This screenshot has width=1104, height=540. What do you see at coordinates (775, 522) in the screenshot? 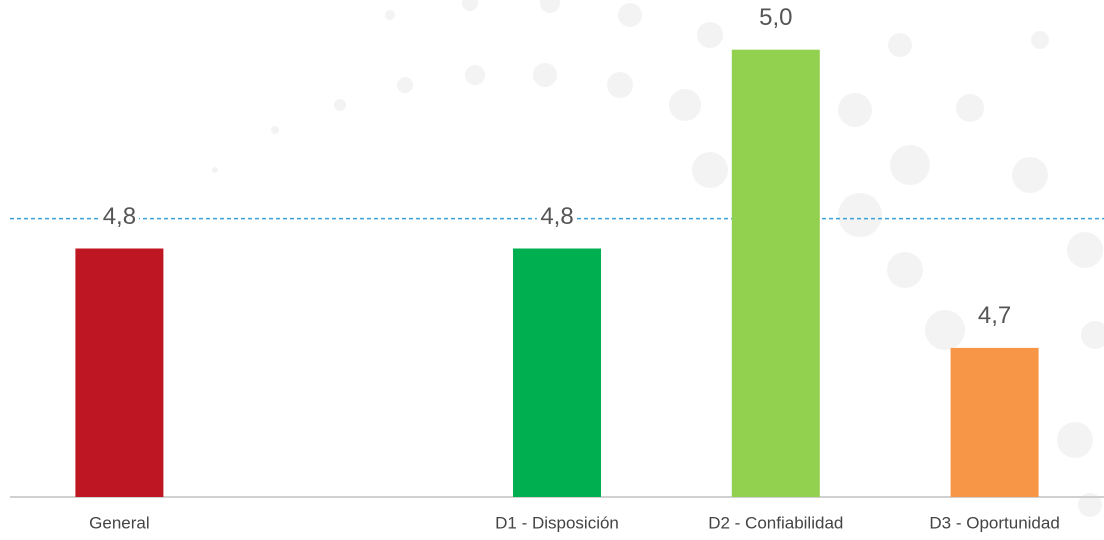
I see `x-tick-label: D2 - Confiabilidad` at bounding box center [775, 522].